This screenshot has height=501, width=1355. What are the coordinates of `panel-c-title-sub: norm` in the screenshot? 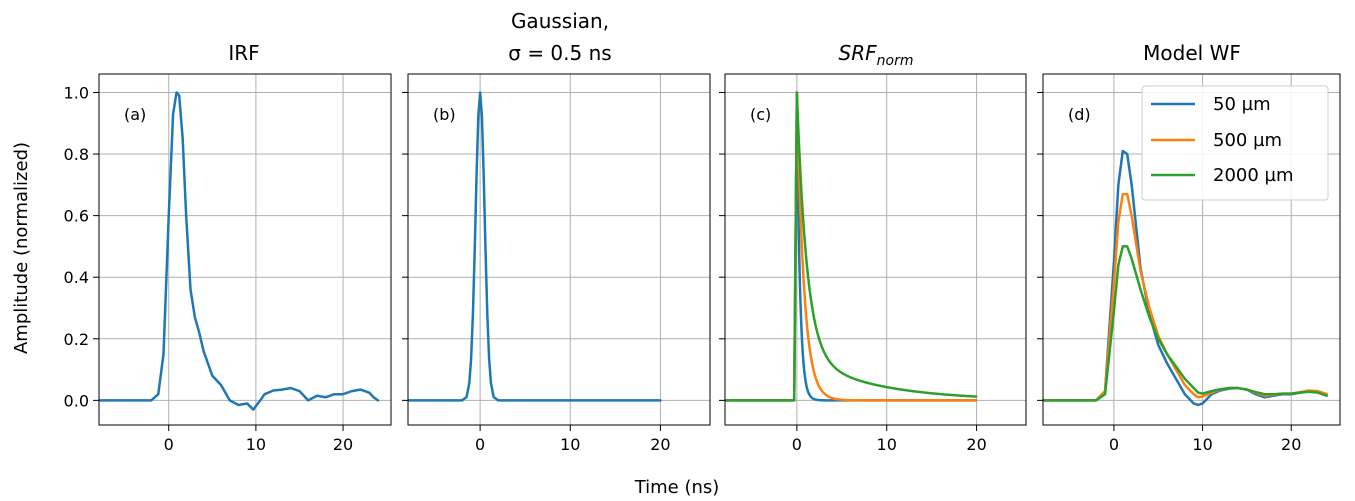 It's located at (895, 61).